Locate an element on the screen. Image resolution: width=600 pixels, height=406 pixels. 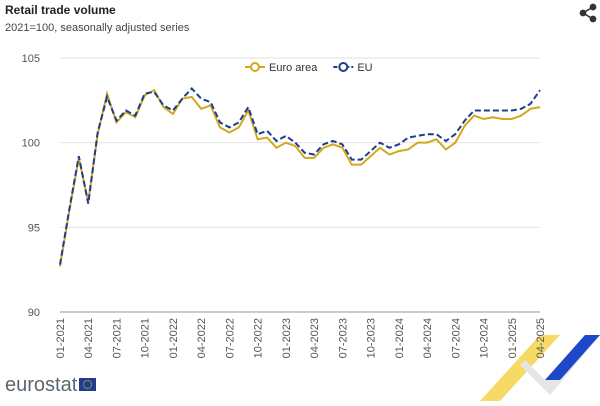
x-tick-label: 04-2021 is located at coordinates (89, 338).